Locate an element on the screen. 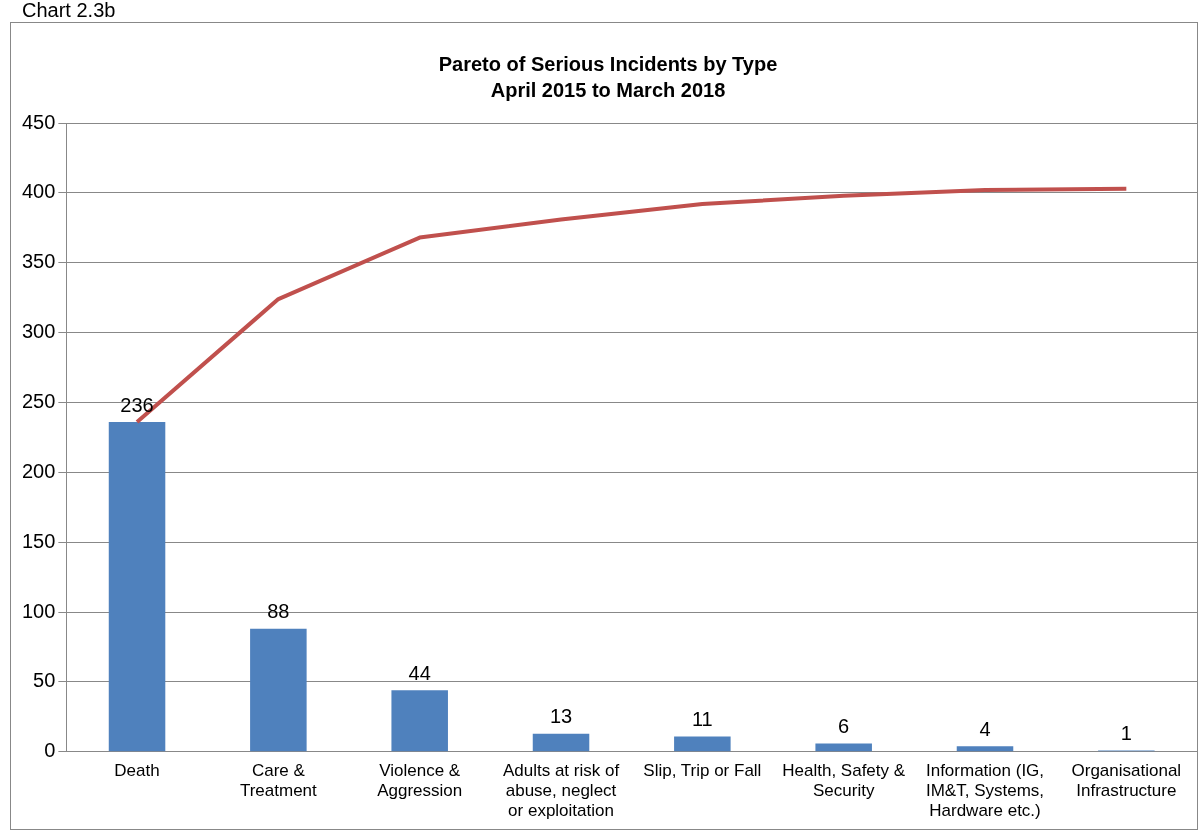  x-tick-label: Organisational Infrastructure is located at coordinates (1126, 780).